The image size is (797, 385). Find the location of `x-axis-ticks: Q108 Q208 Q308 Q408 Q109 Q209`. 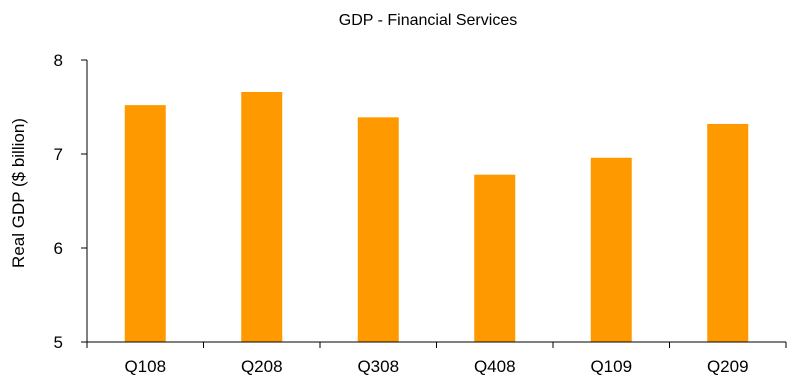

x-axis-ticks: Q108 Q208 Q308 Q408 Q109 Q209 is located at coordinates (436, 359).